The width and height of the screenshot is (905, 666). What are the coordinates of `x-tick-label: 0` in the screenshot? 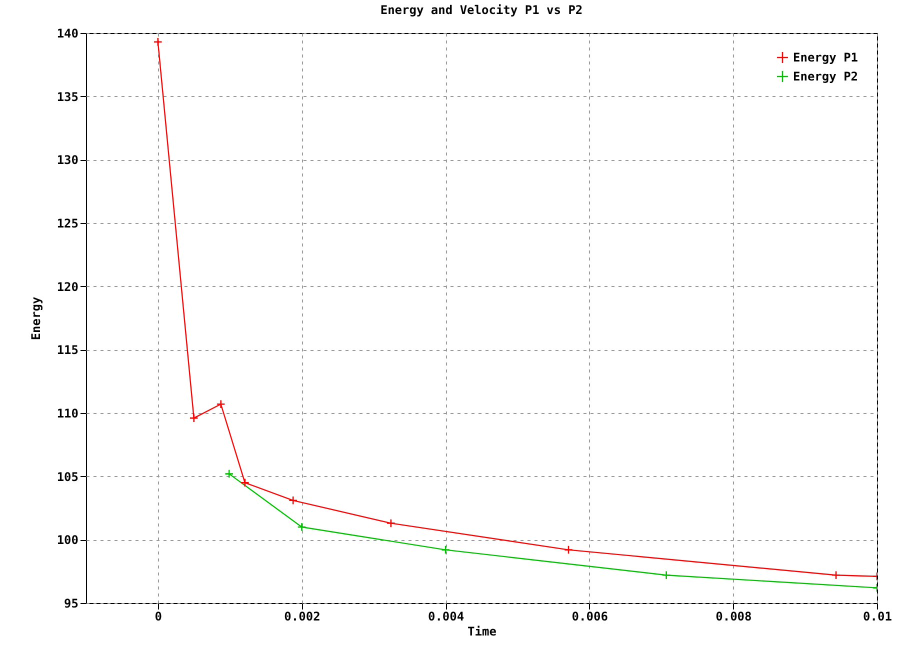 It's located at (158, 617).